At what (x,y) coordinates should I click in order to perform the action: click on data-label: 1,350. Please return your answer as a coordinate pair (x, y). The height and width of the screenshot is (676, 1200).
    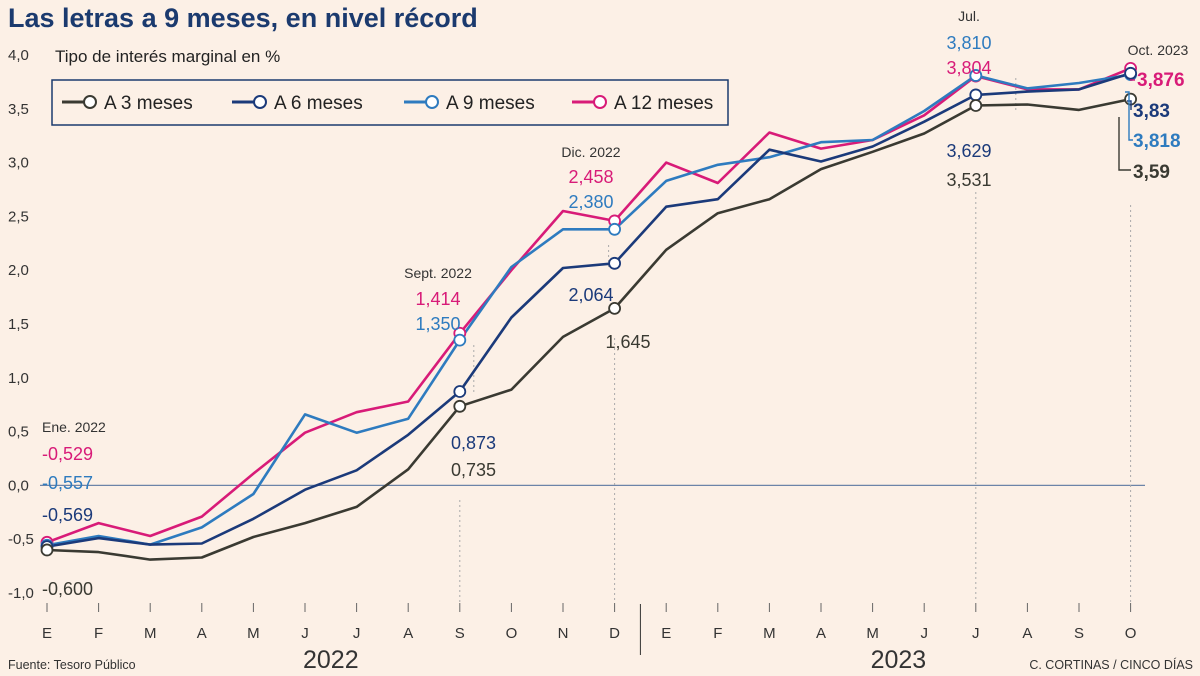
    Looking at the image, I should click on (437, 324).